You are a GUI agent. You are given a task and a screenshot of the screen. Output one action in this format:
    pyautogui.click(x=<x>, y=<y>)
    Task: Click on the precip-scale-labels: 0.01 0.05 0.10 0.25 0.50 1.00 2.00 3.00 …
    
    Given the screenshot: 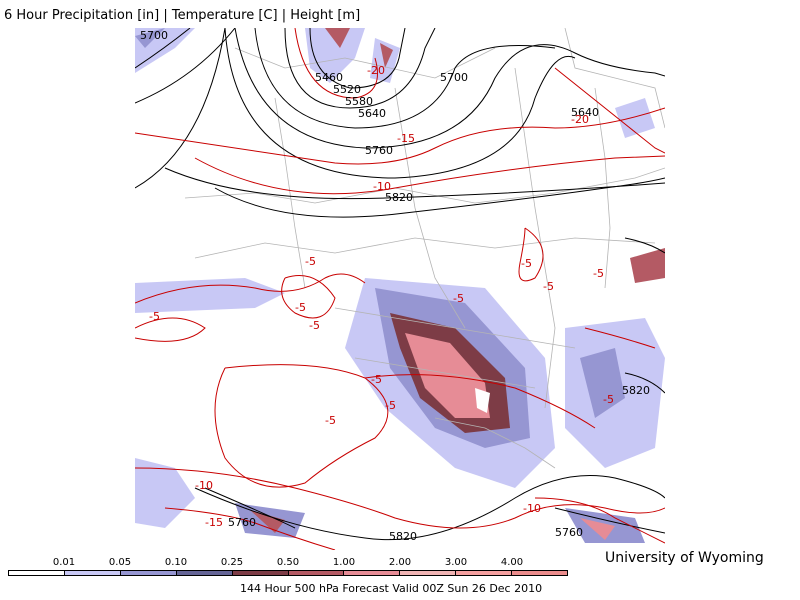 What is the action you would take?
    pyautogui.click(x=400, y=563)
    